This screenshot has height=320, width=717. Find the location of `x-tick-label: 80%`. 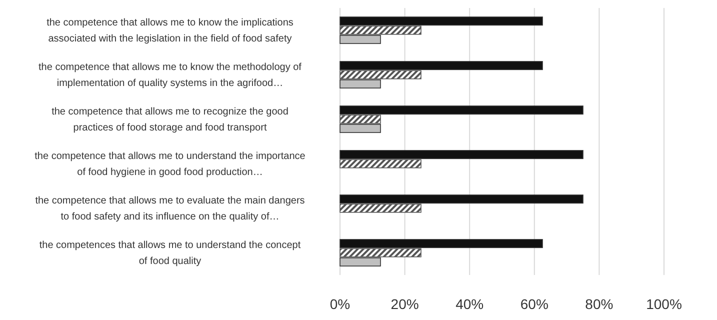

x-tick-label: 80% is located at coordinates (599, 304).